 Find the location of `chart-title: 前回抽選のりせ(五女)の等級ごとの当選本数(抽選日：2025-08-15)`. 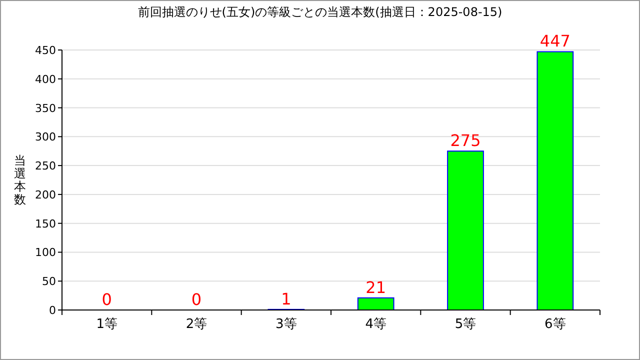

chart-title: 前回抽選のりせ(五女)の等級ごとの当選本数(抽選日：2025-08-15) is located at coordinates (320, 12).